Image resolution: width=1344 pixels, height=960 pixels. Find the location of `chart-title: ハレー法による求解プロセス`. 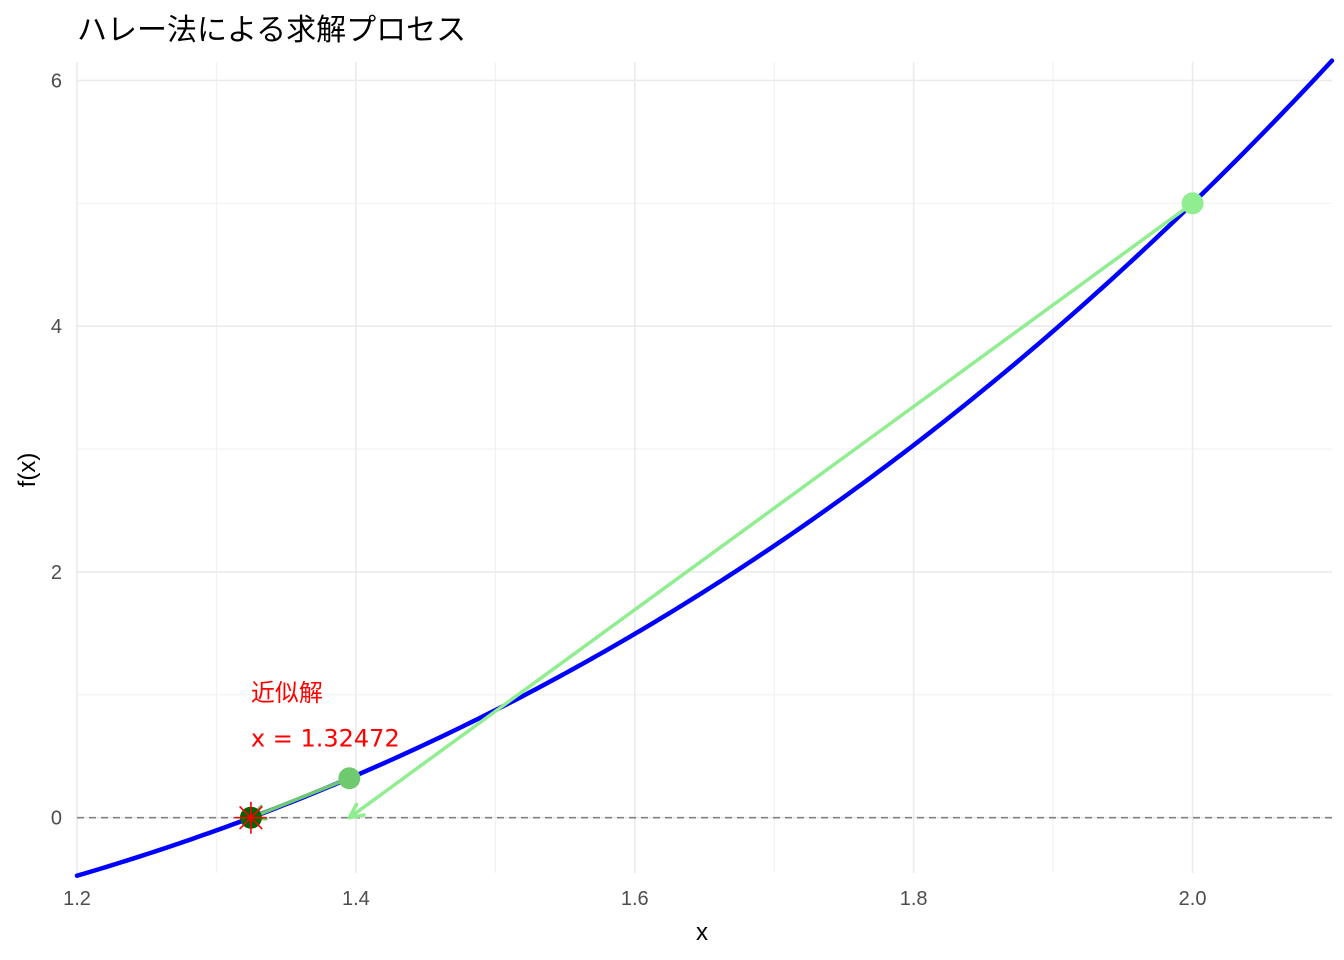

chart-title: ハレー法による求解プロセス is located at coordinates (271, 30).